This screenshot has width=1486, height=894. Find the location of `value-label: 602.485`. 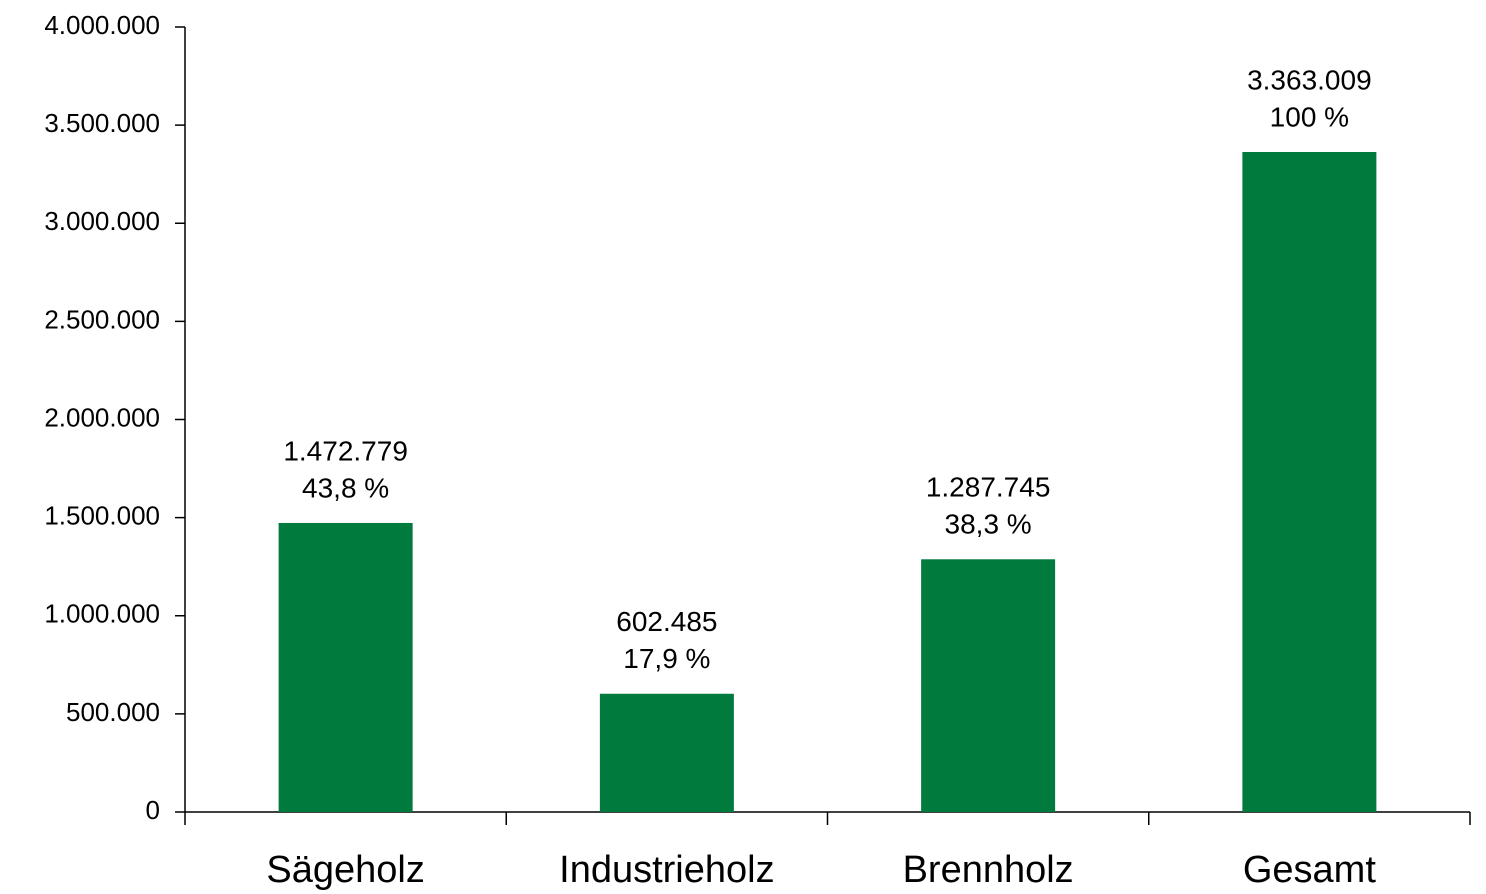

value-label: 602.485 is located at coordinates (666, 621).